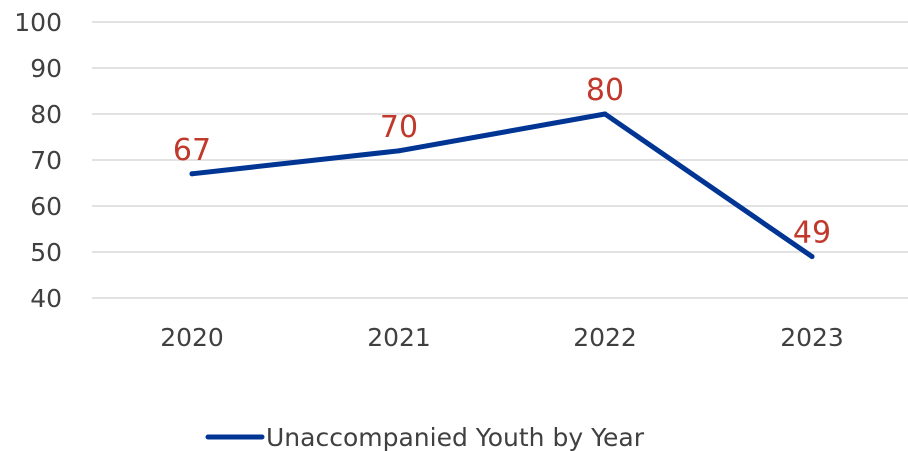 The width and height of the screenshot is (908, 451). I want to click on data-label: 49, so click(812, 233).